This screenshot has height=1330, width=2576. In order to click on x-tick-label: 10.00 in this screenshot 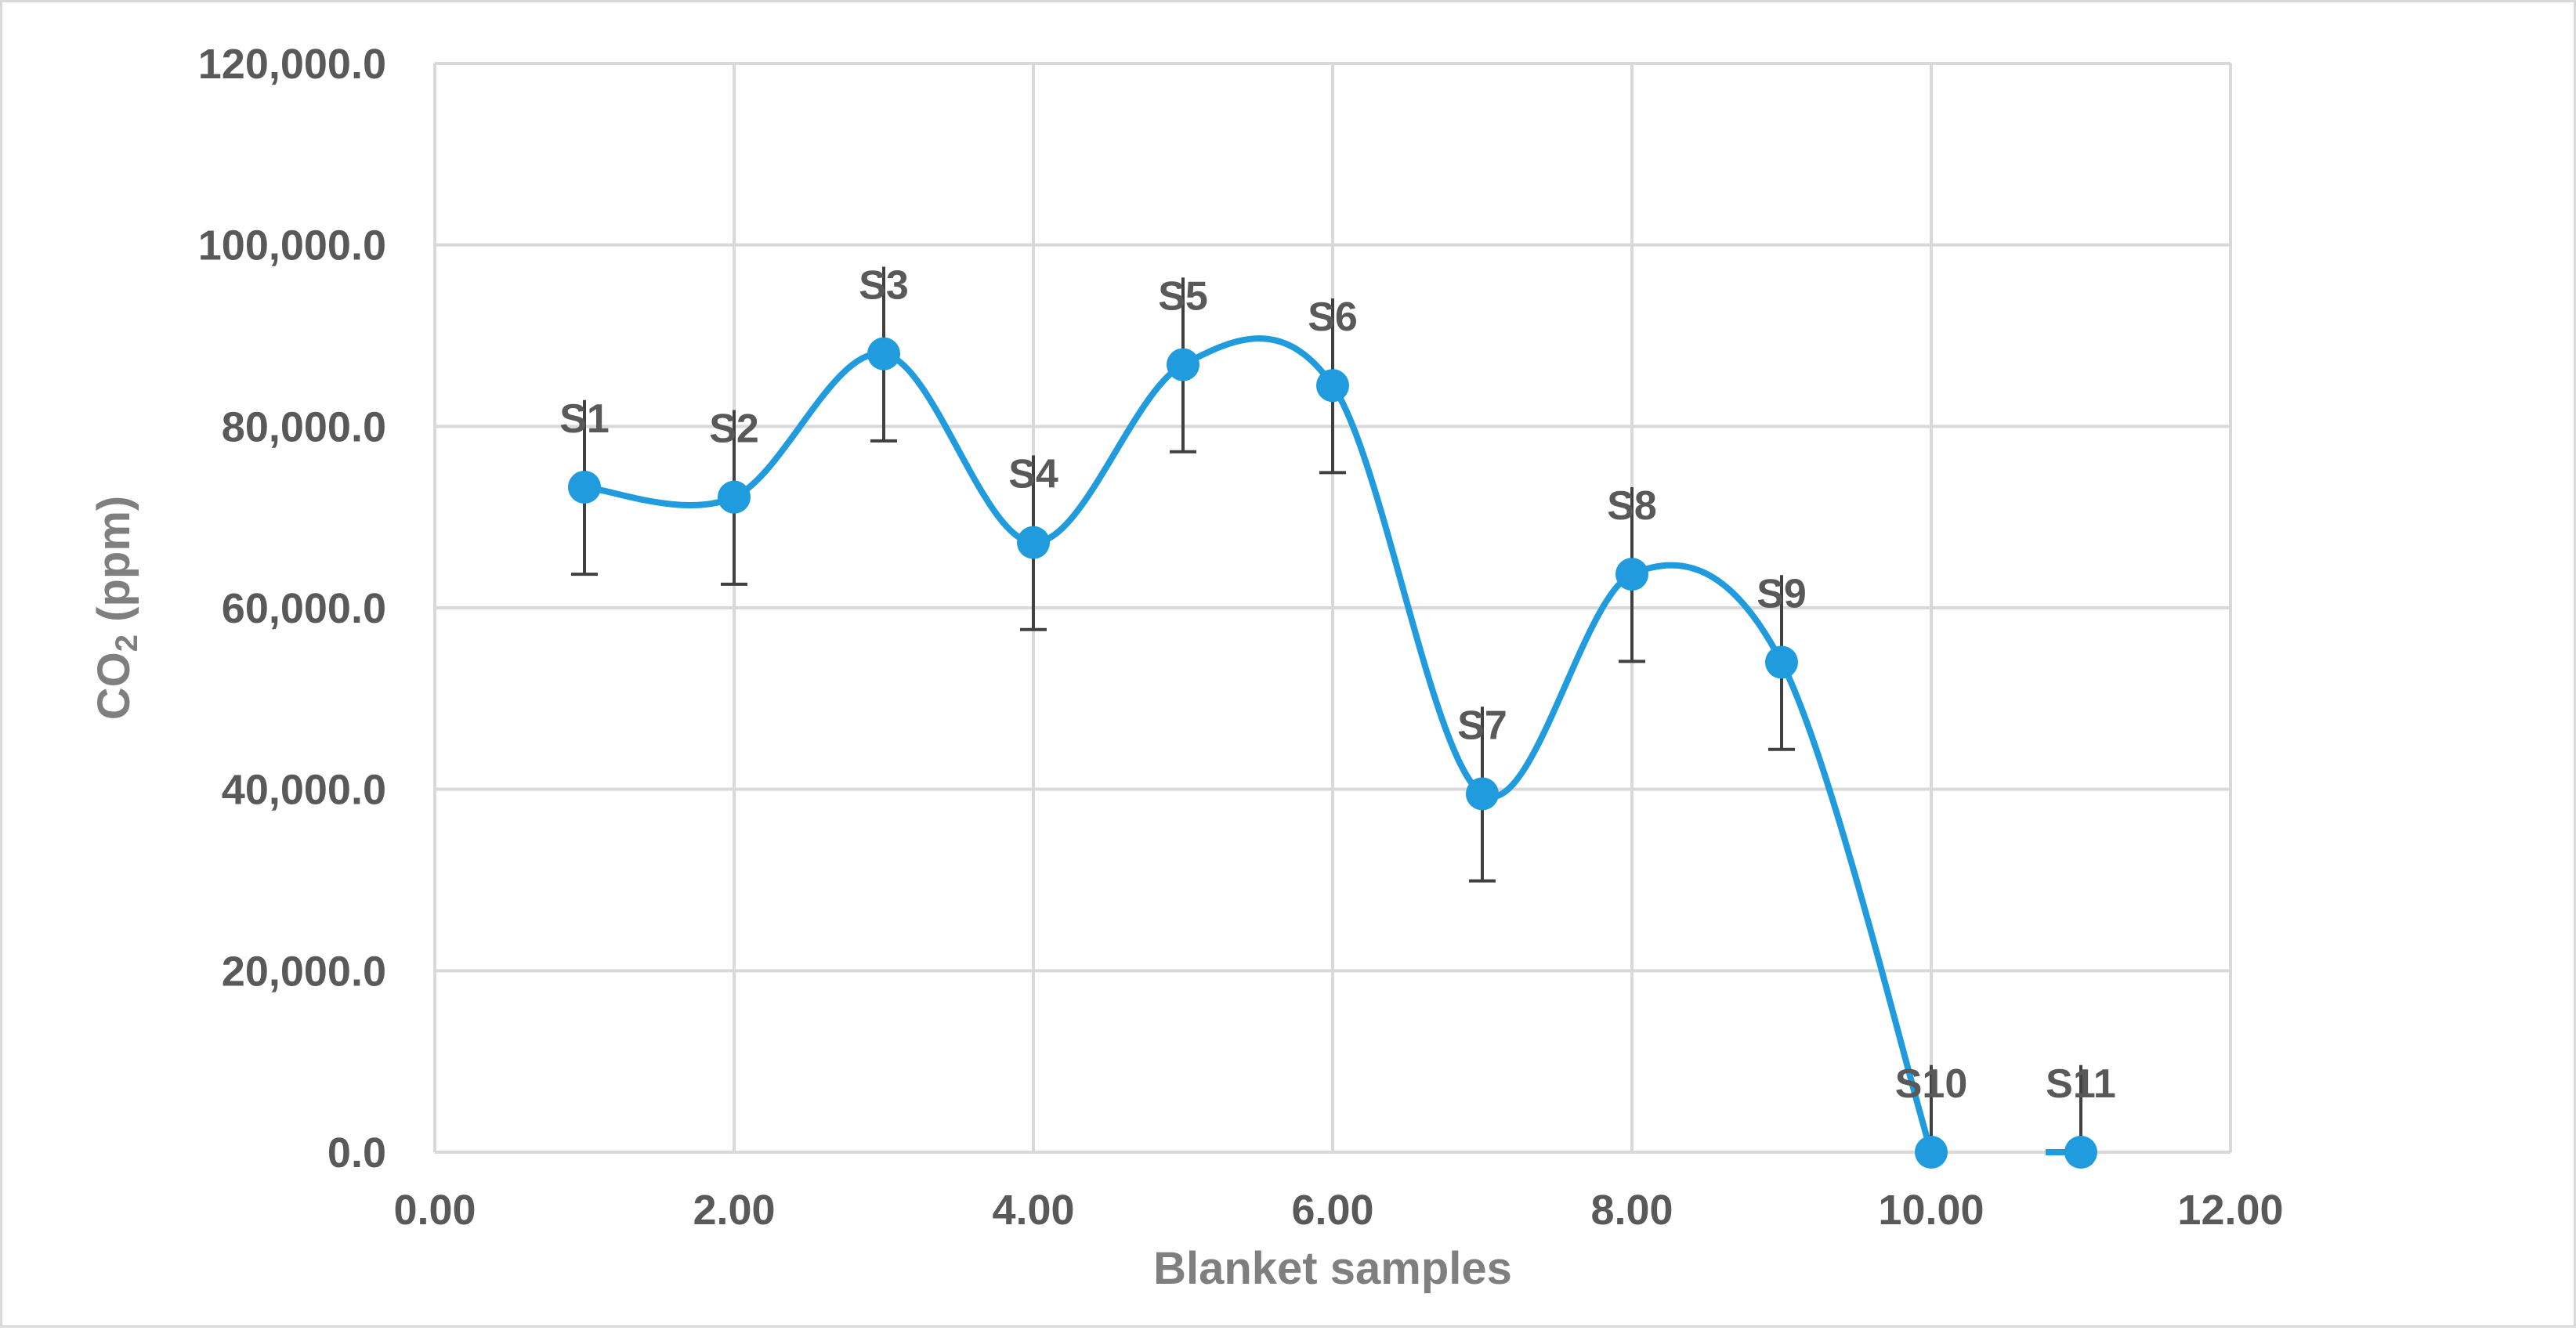, I will do `click(1931, 1210)`.